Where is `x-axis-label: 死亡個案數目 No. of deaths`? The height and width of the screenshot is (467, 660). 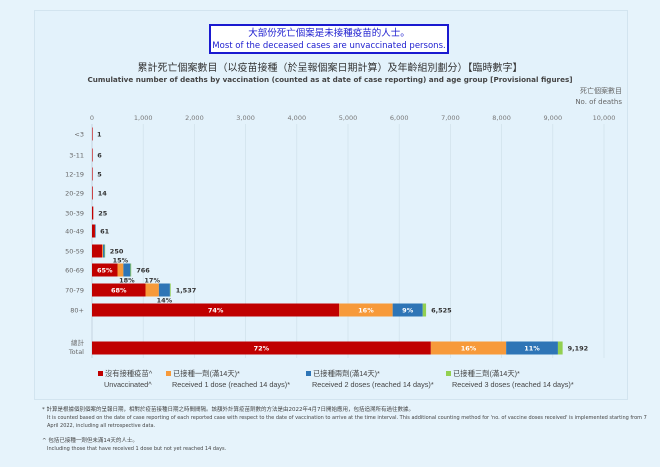
x-axis-label: 死亡個案數目 No. of deaths is located at coordinates (598, 97).